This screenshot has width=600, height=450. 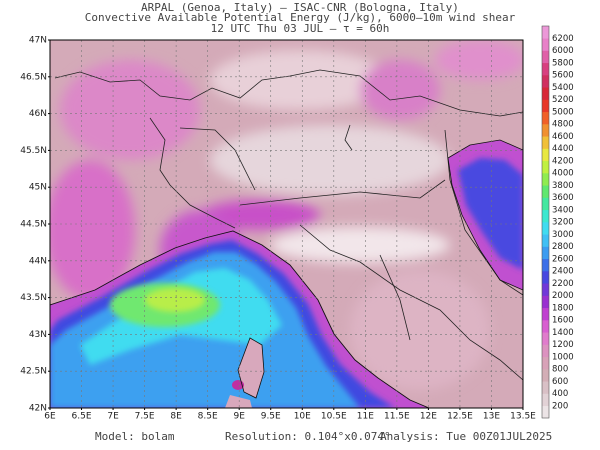 What do you see at coordinates (428, 417) in the screenshot?
I see `lon-label: 12E` at bounding box center [428, 417].